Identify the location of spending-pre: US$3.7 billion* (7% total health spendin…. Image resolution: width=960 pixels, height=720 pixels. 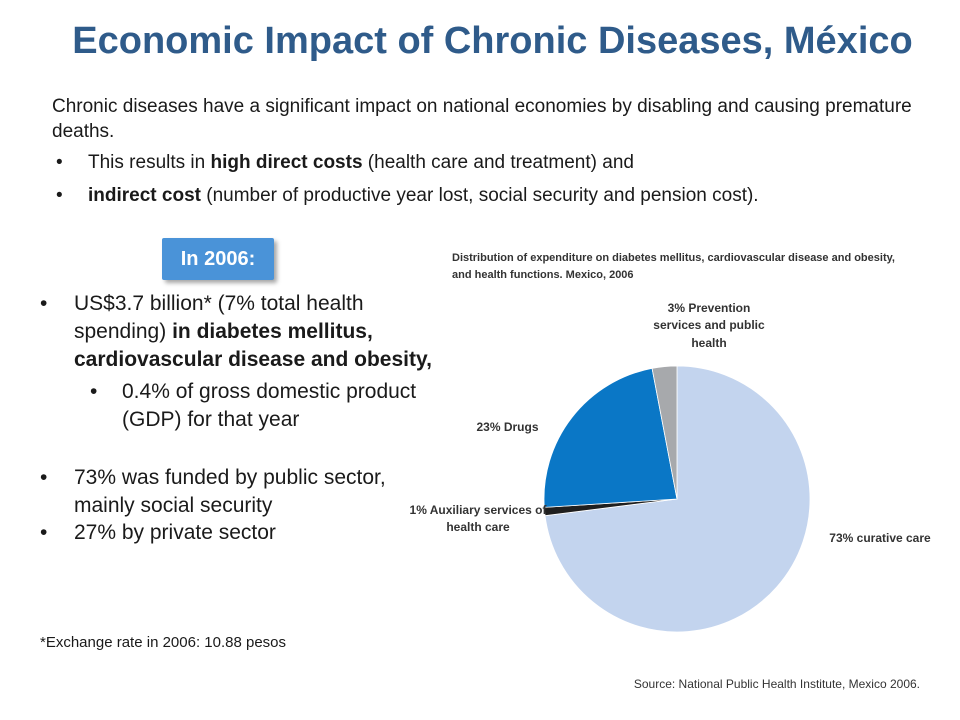
(219, 317).